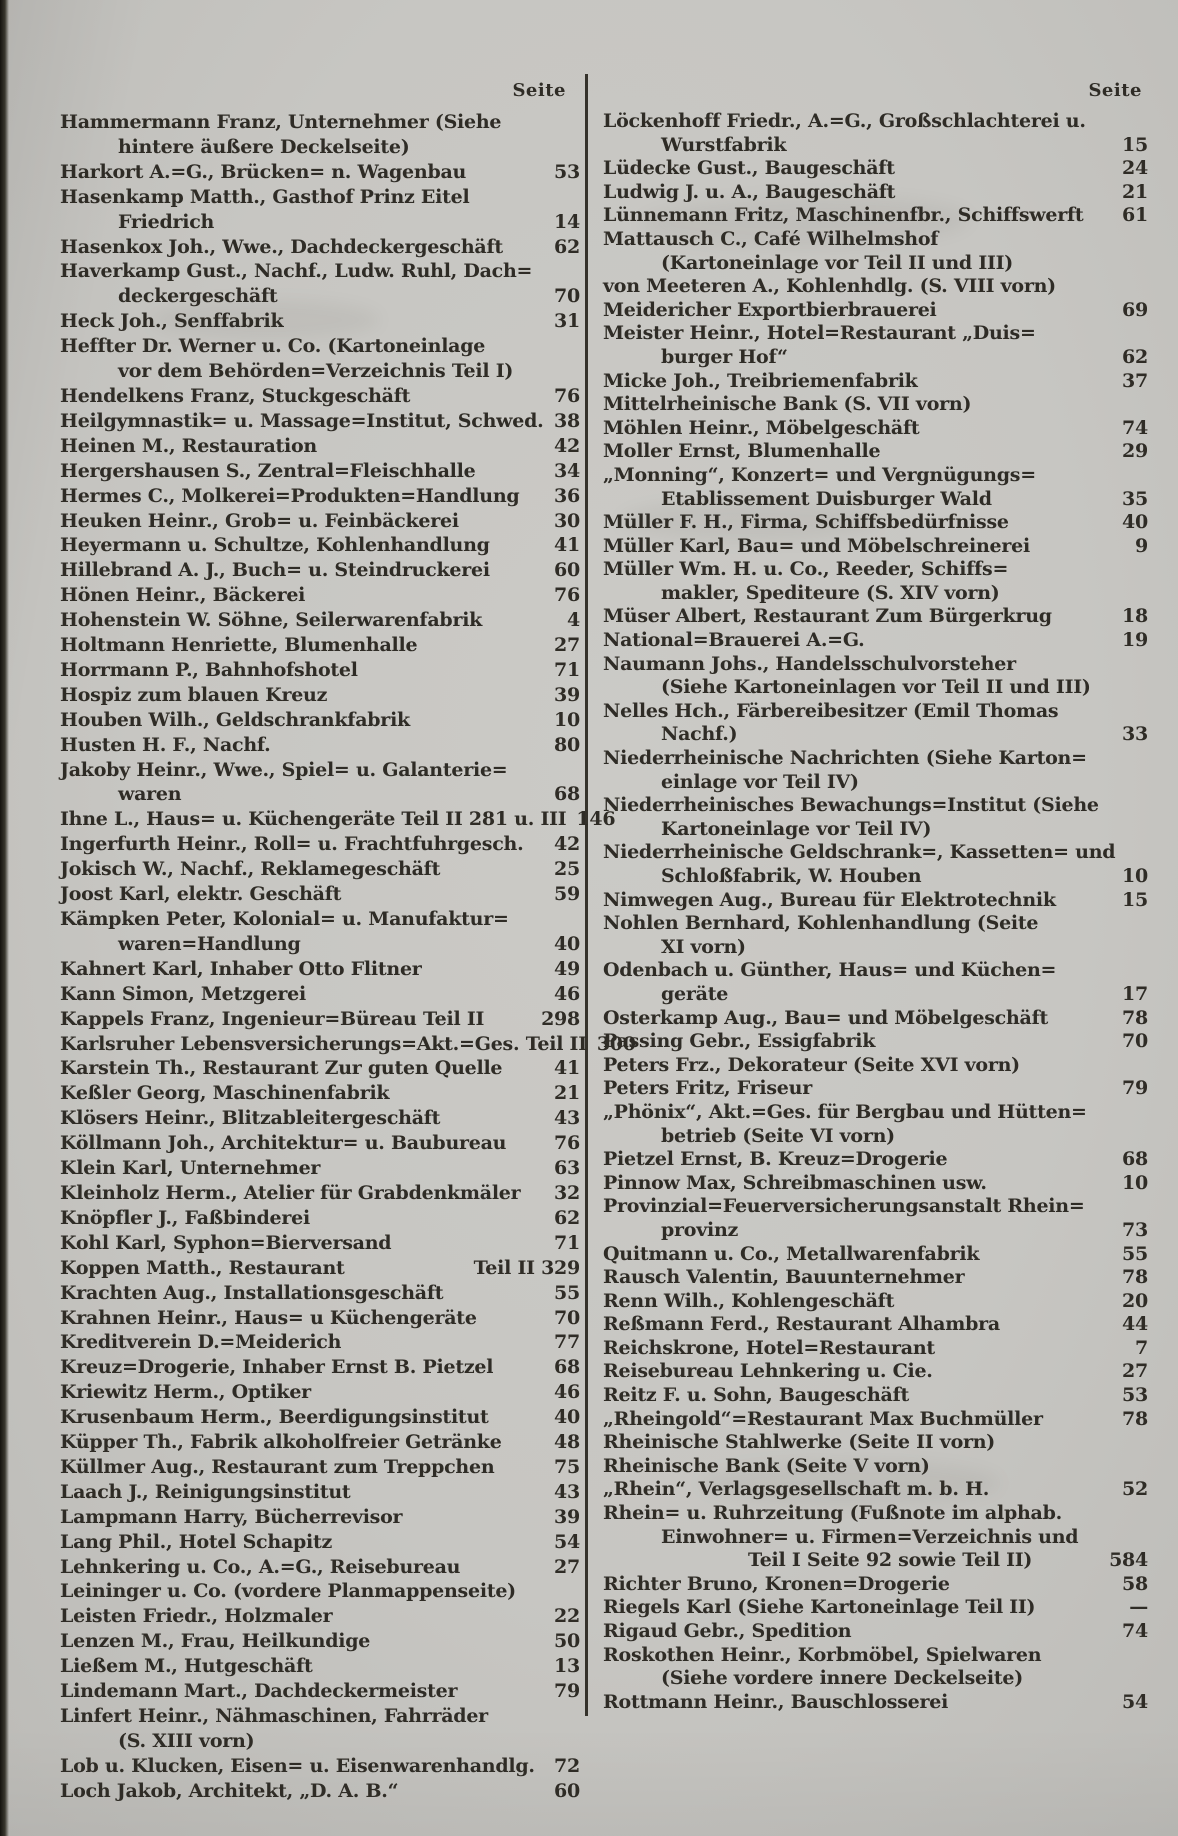  Describe the element at coordinates (778, 1135) in the screenshot. I see `entry-text: betrieb (Seite VI vorn)` at that location.